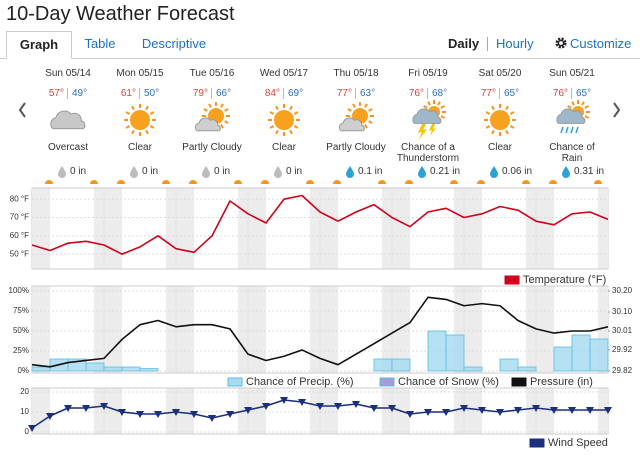 Image resolution: width=640 pixels, height=457 pixels. Describe the element at coordinates (120, 14) in the screenshot. I see `page-title: 10-Day Weather Forecast` at that location.